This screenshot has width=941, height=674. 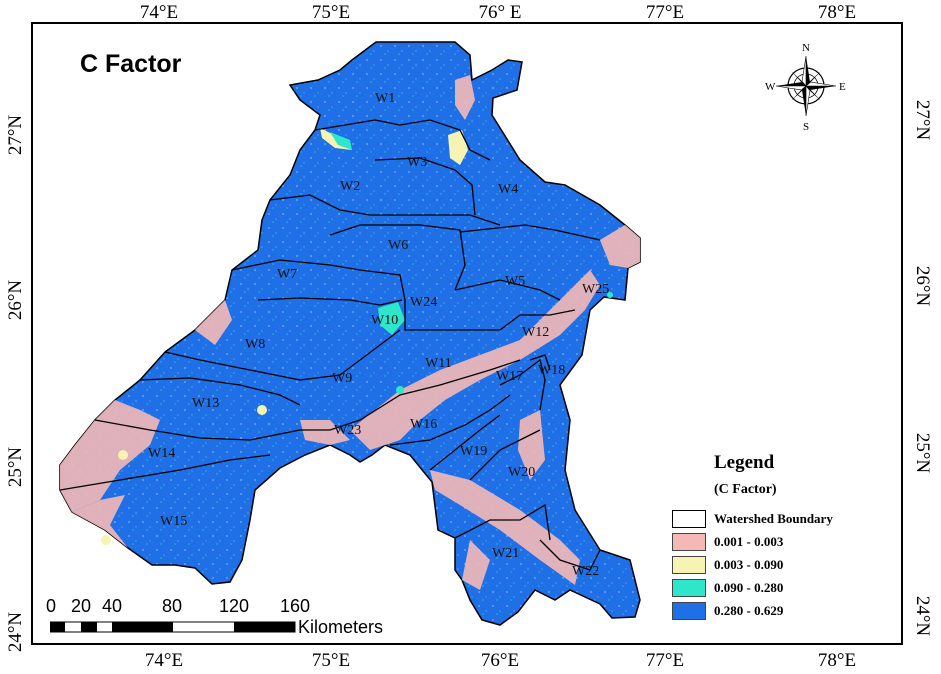 I want to click on label-w19: W19, so click(x=473, y=451).